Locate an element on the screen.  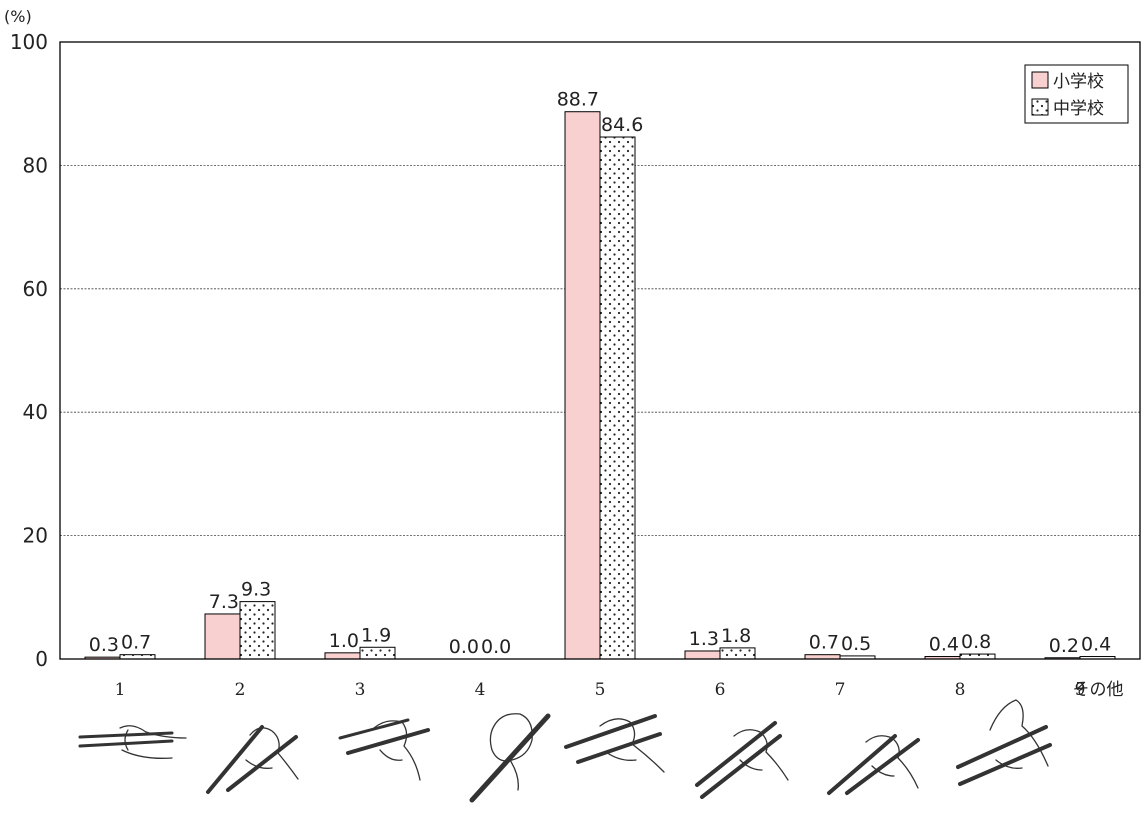
data-label: 0.5 is located at coordinates (856, 644).